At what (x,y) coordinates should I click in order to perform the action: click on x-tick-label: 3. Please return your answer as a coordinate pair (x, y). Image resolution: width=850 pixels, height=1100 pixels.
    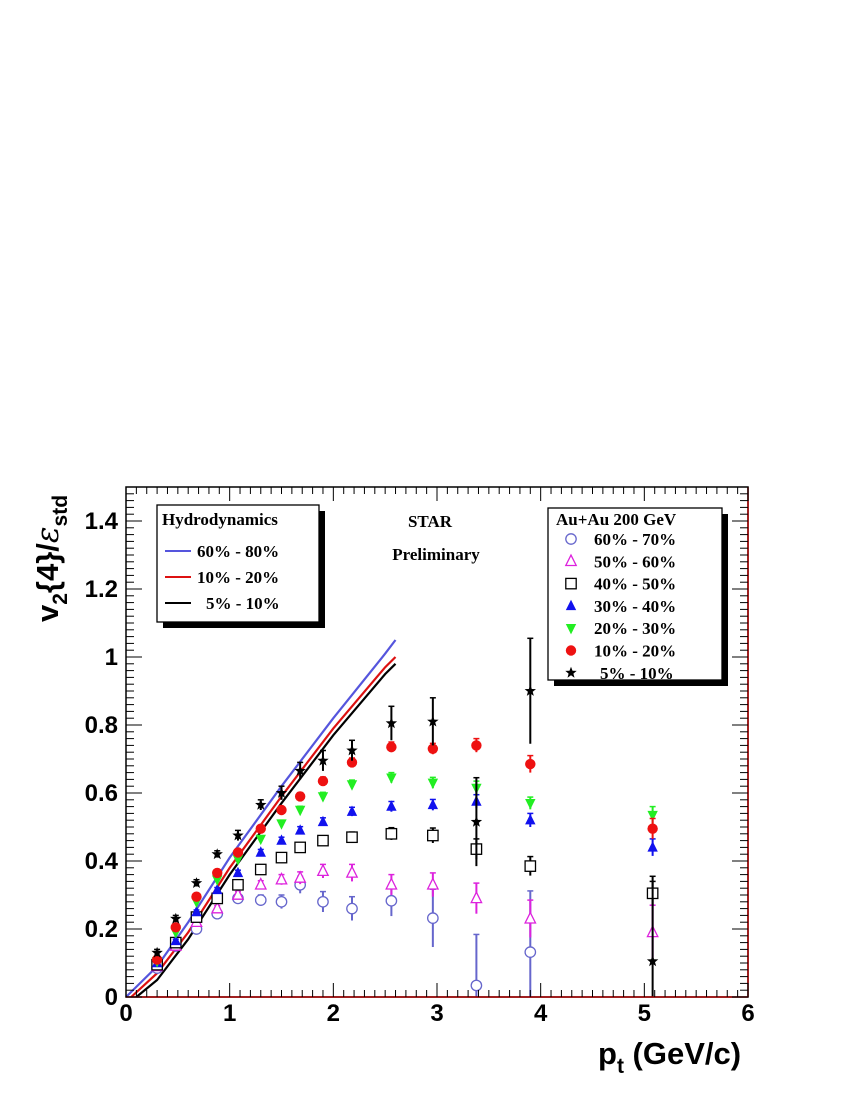
    Looking at the image, I should click on (436, 1013).